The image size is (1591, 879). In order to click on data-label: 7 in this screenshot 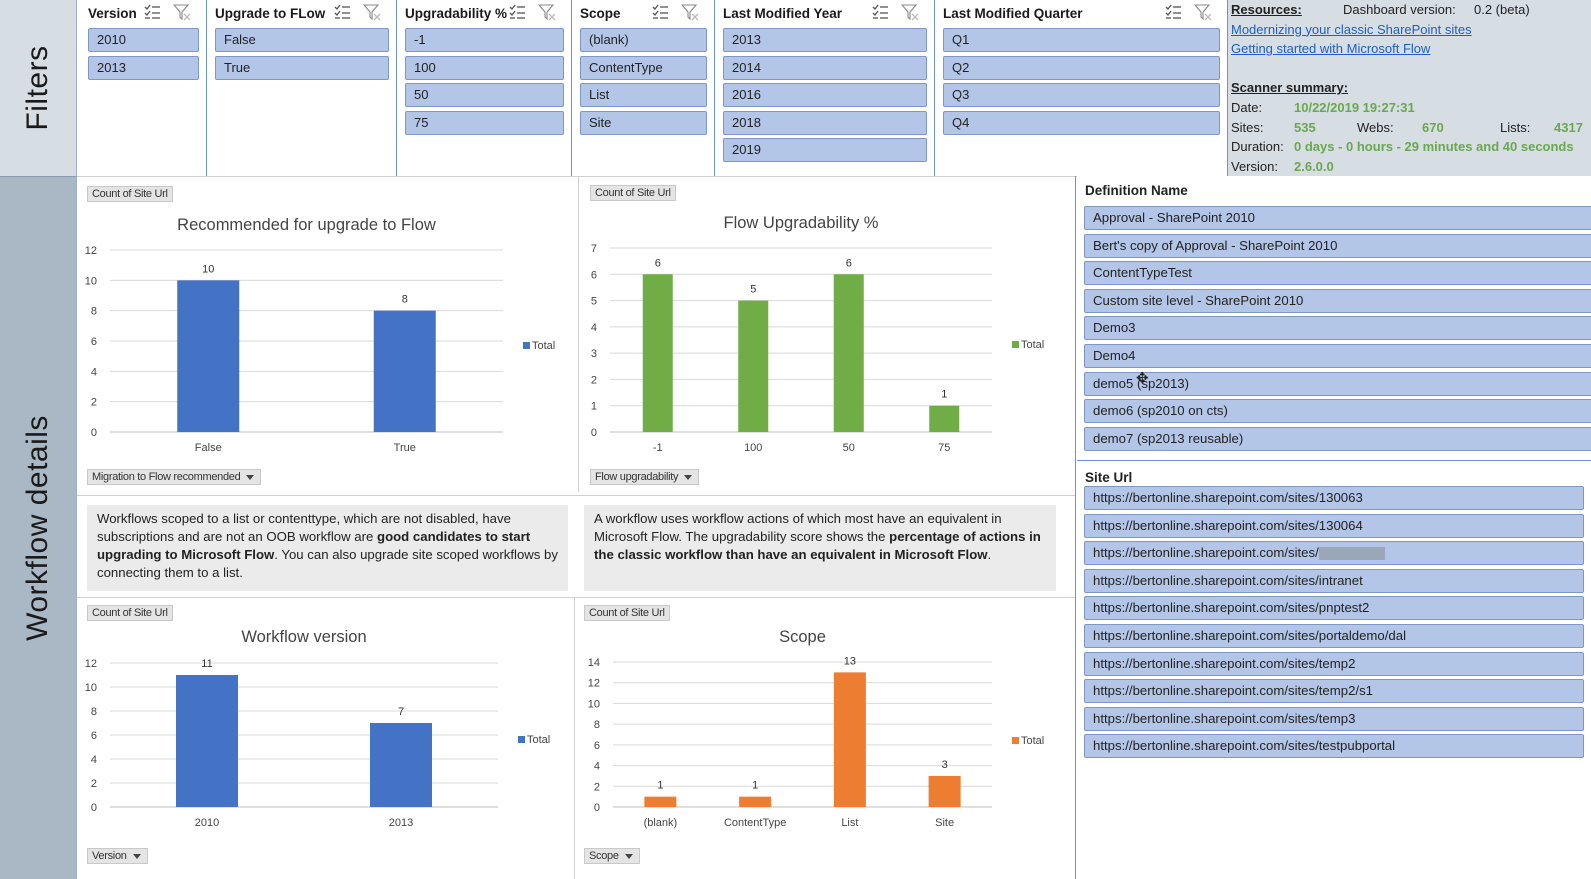, I will do `click(401, 712)`.